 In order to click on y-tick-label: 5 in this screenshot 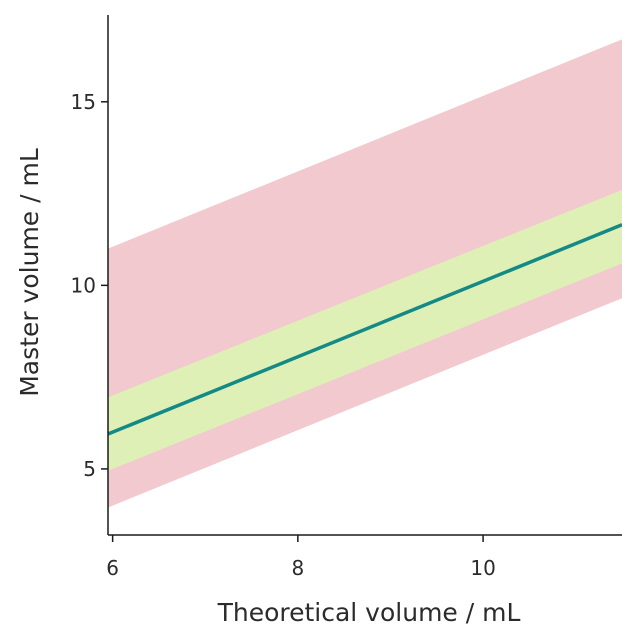, I will do `click(89, 469)`.